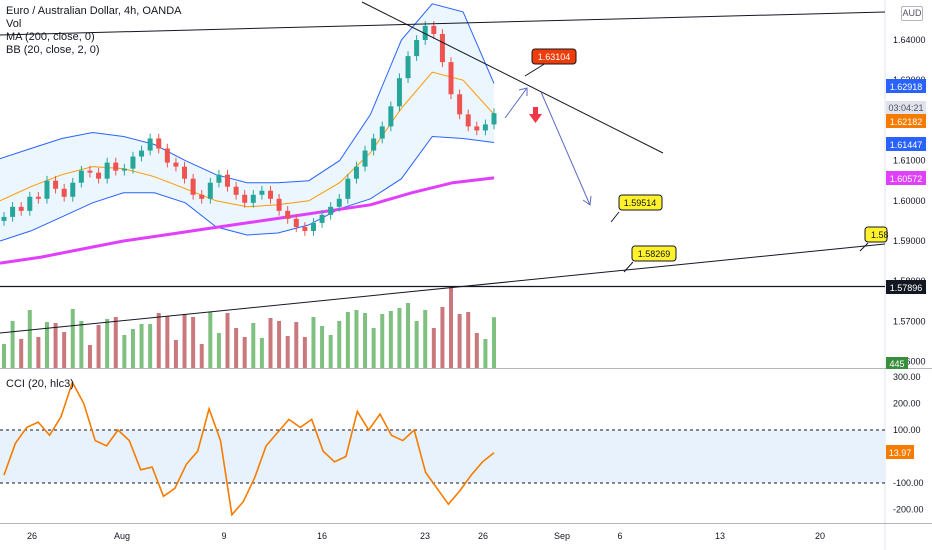 This screenshot has height=550, width=932. I want to click on callout-target-mid: 1.59514, so click(640, 203).